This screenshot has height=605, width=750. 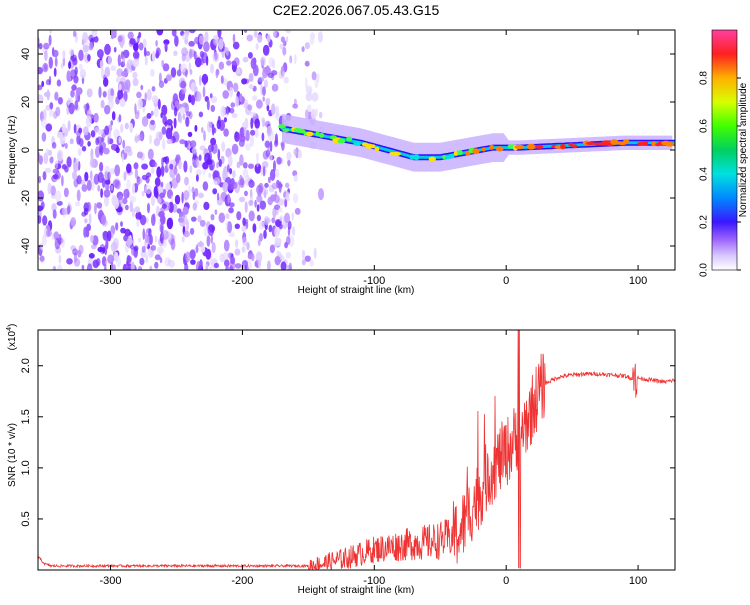 I want to click on x-tick-label: 100, so click(x=638, y=281).